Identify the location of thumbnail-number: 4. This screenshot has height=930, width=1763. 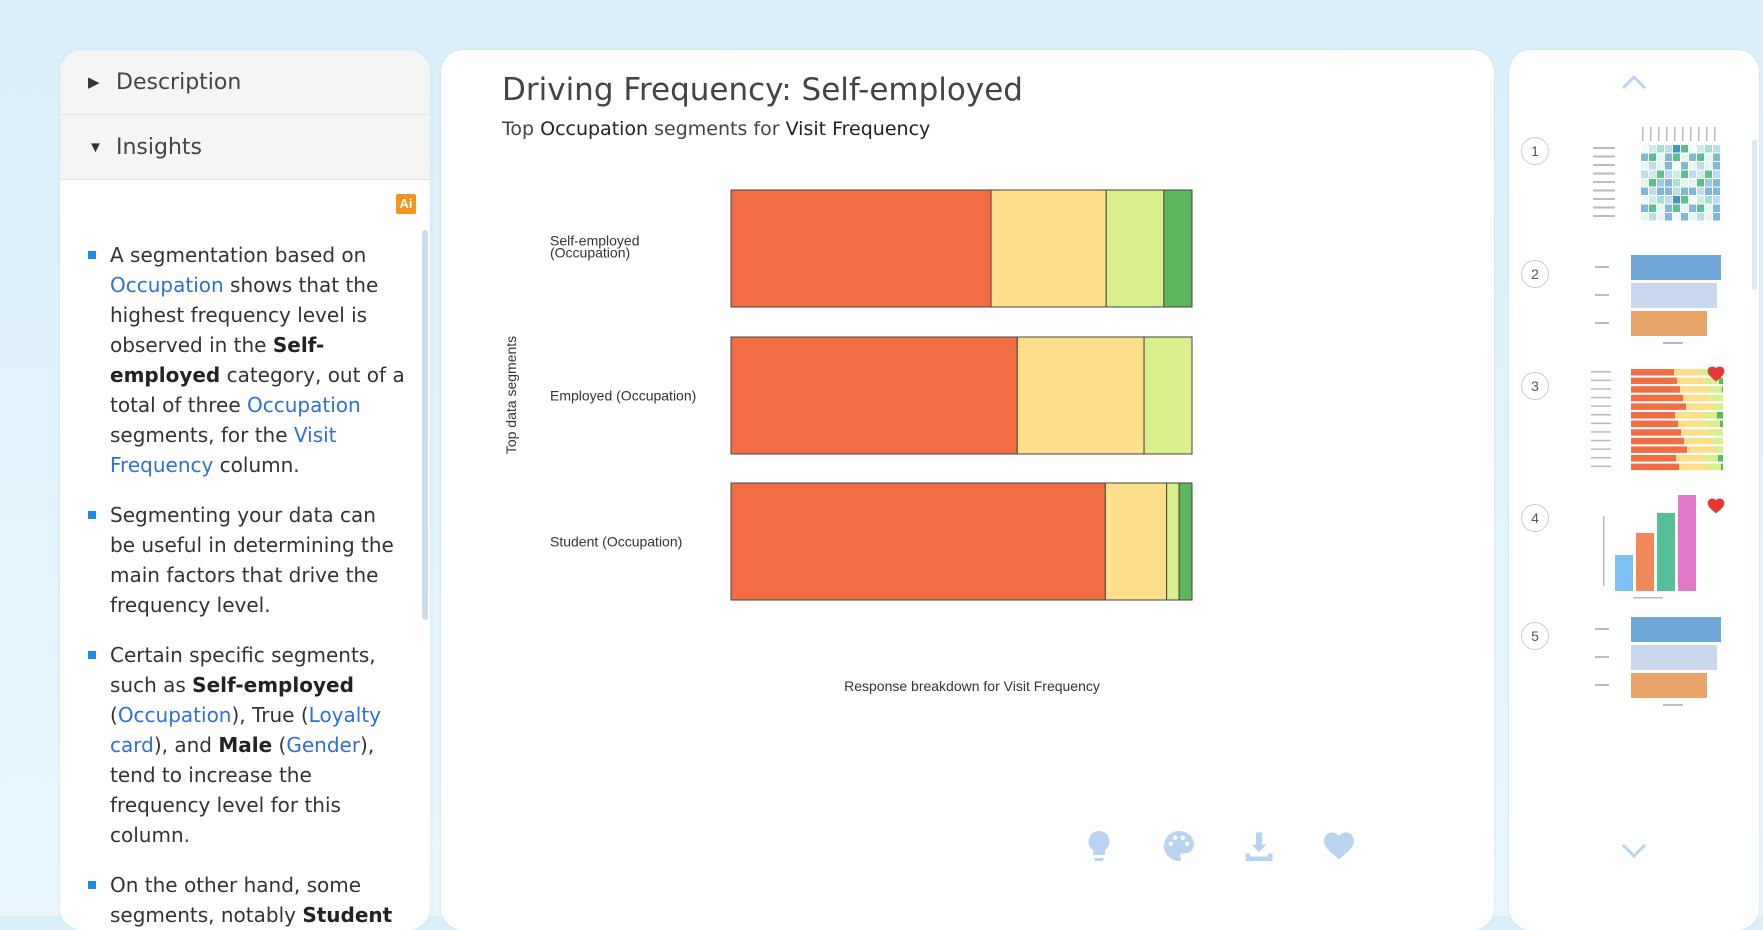
(1535, 518).